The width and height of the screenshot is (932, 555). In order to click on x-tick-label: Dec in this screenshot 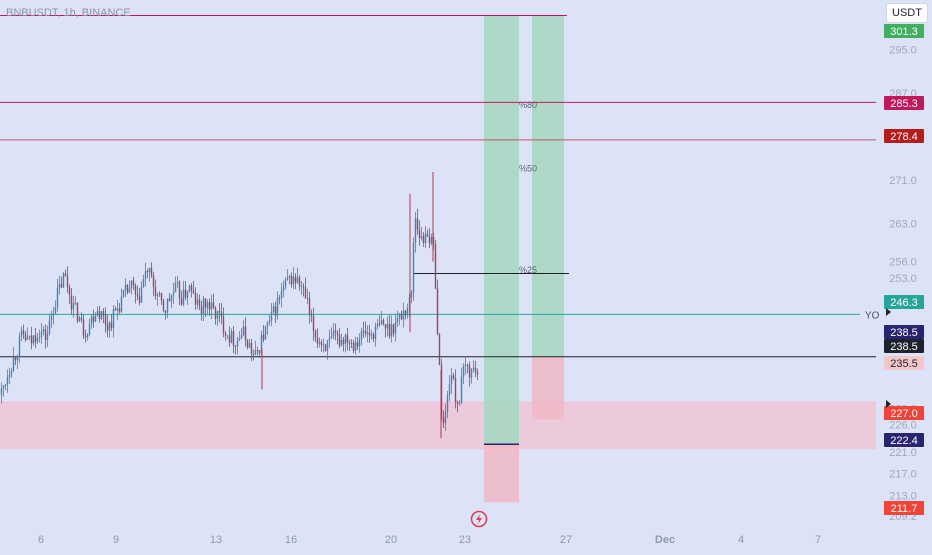, I will do `click(665, 540)`.